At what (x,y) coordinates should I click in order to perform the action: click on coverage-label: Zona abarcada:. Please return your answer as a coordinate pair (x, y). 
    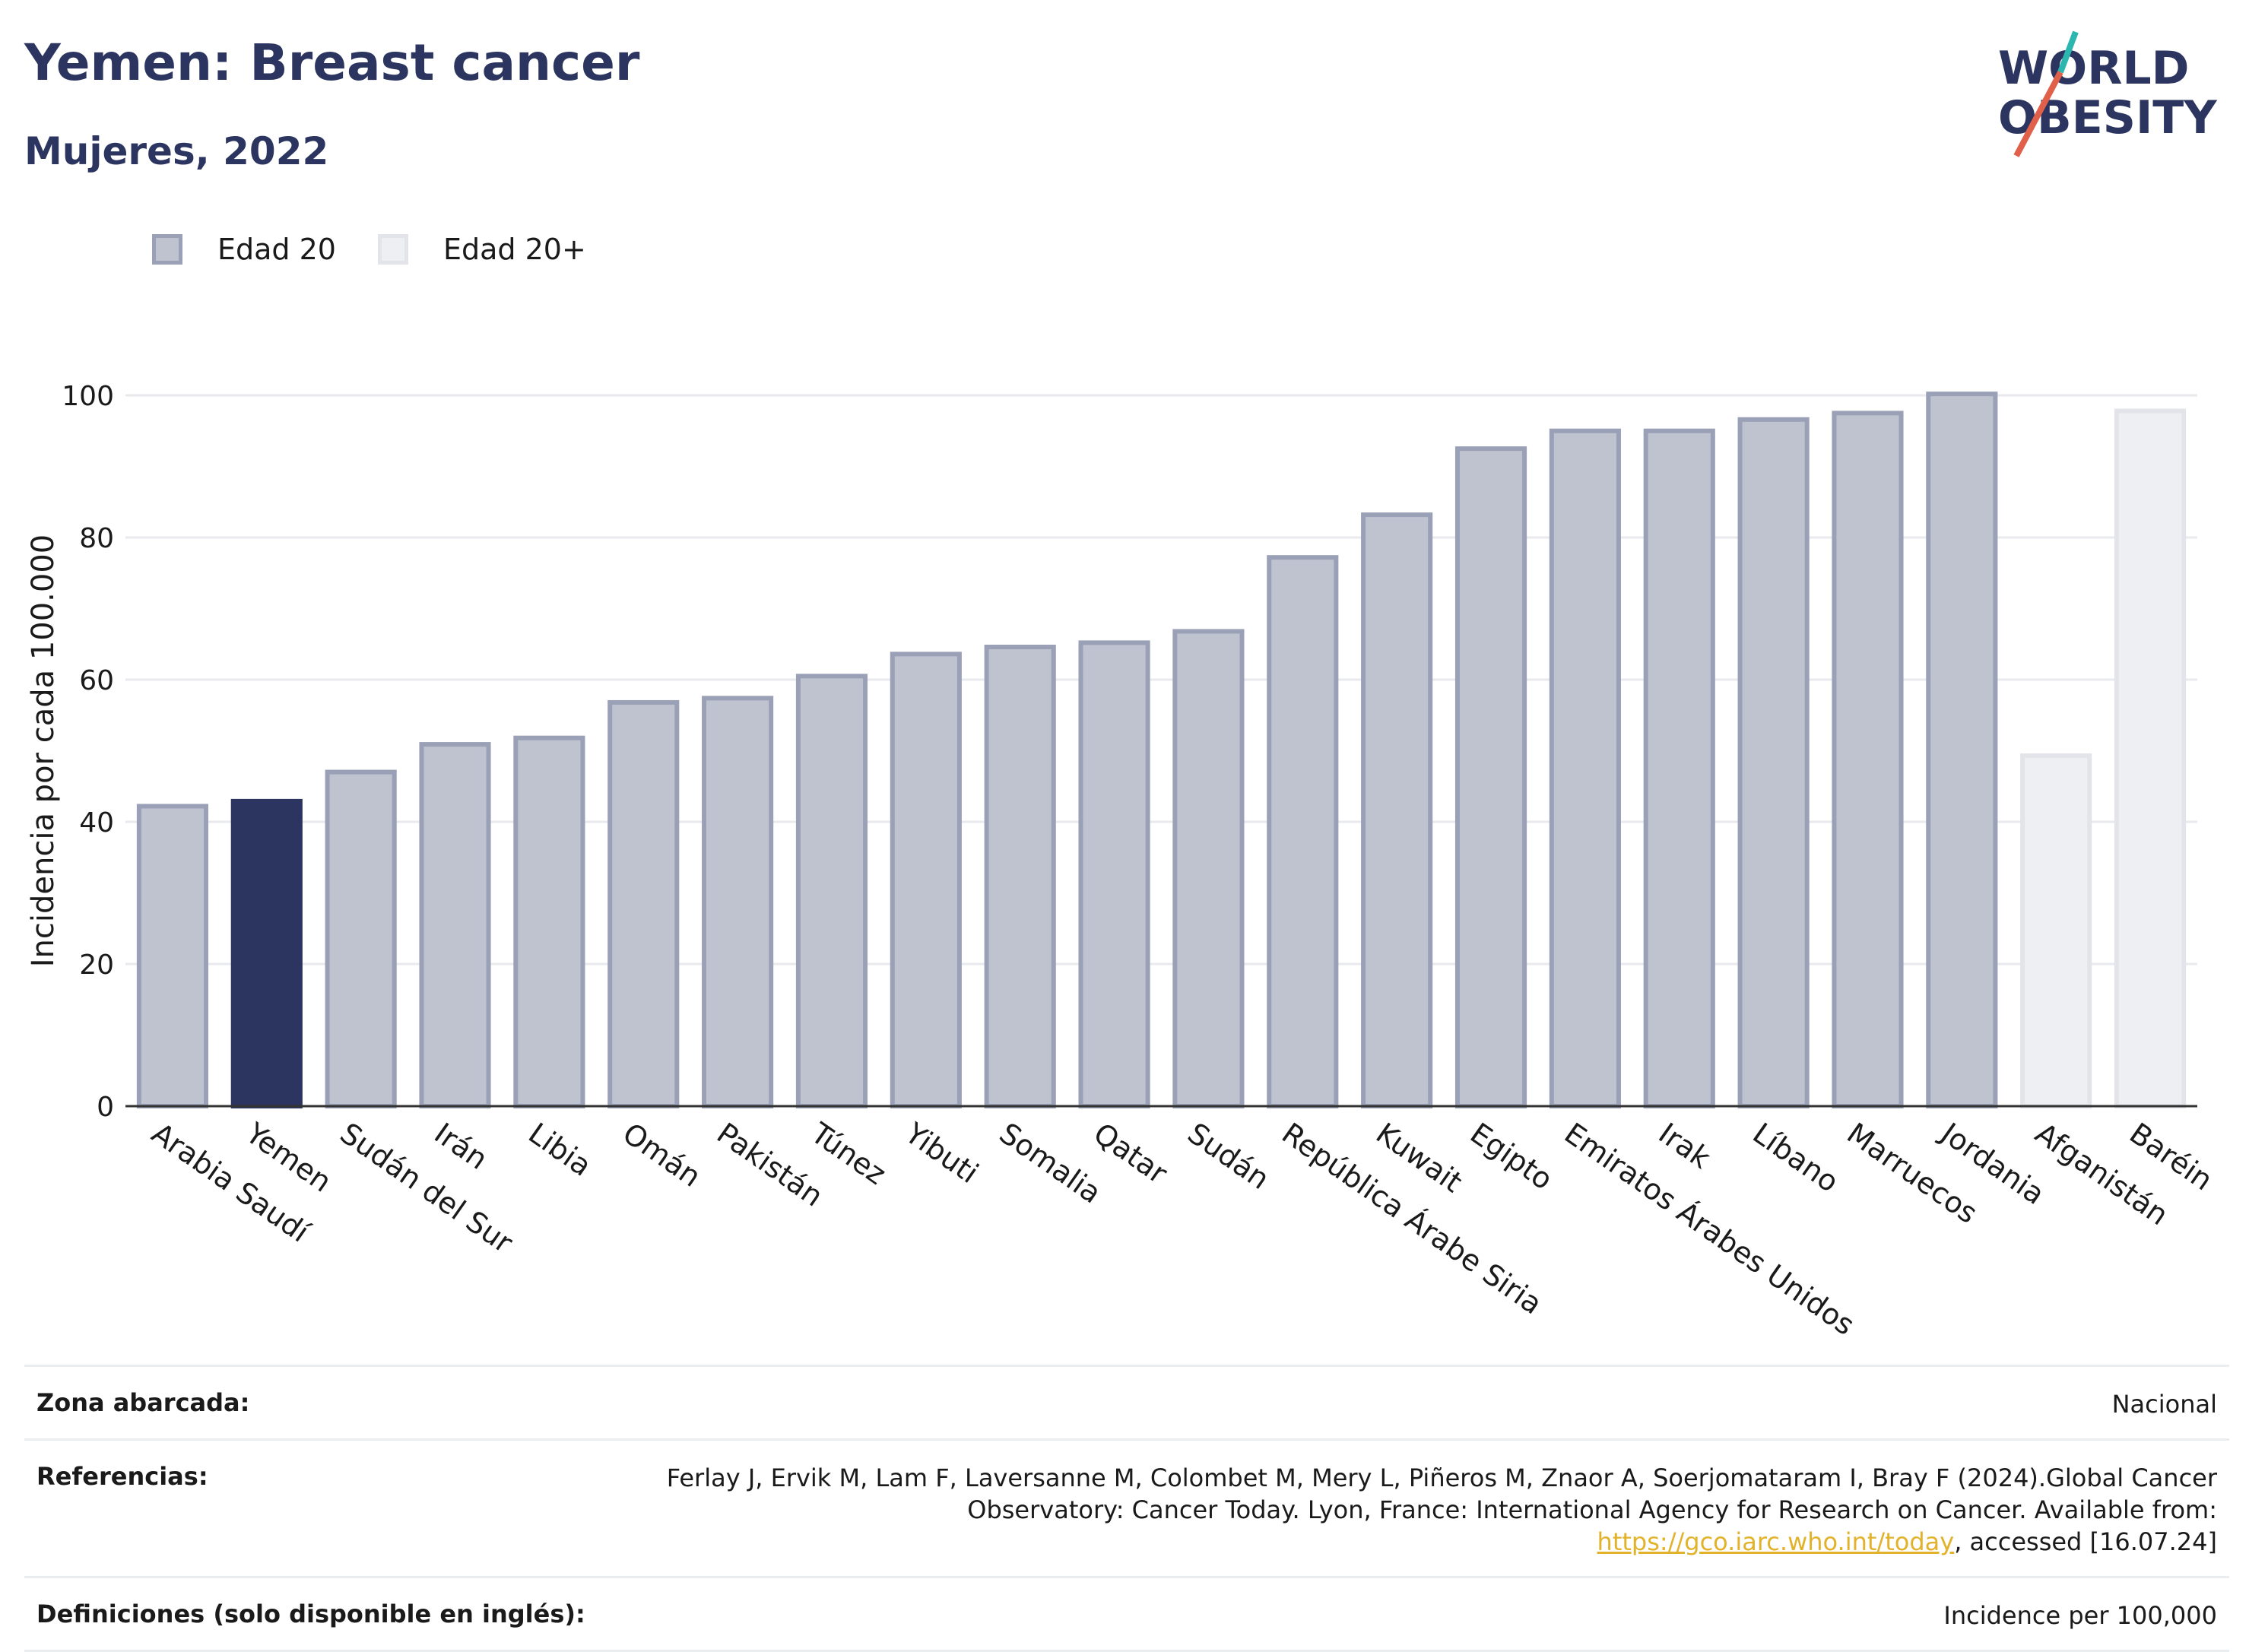
    Looking at the image, I should click on (143, 1402).